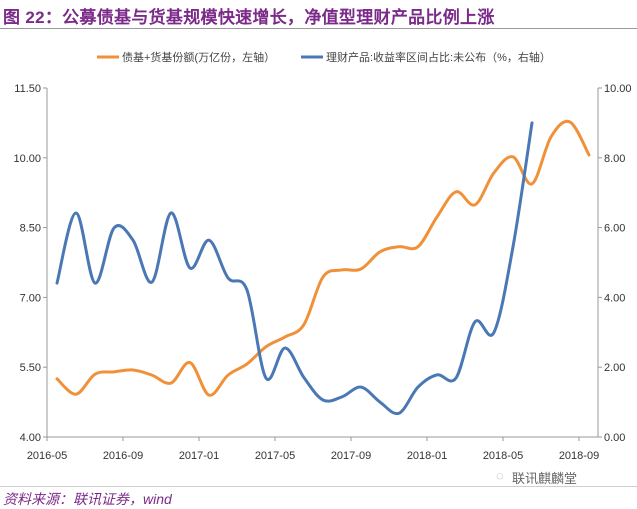 This screenshot has height=509, width=637. Describe the element at coordinates (318, 28) in the screenshot. I see `title-divider` at that location.